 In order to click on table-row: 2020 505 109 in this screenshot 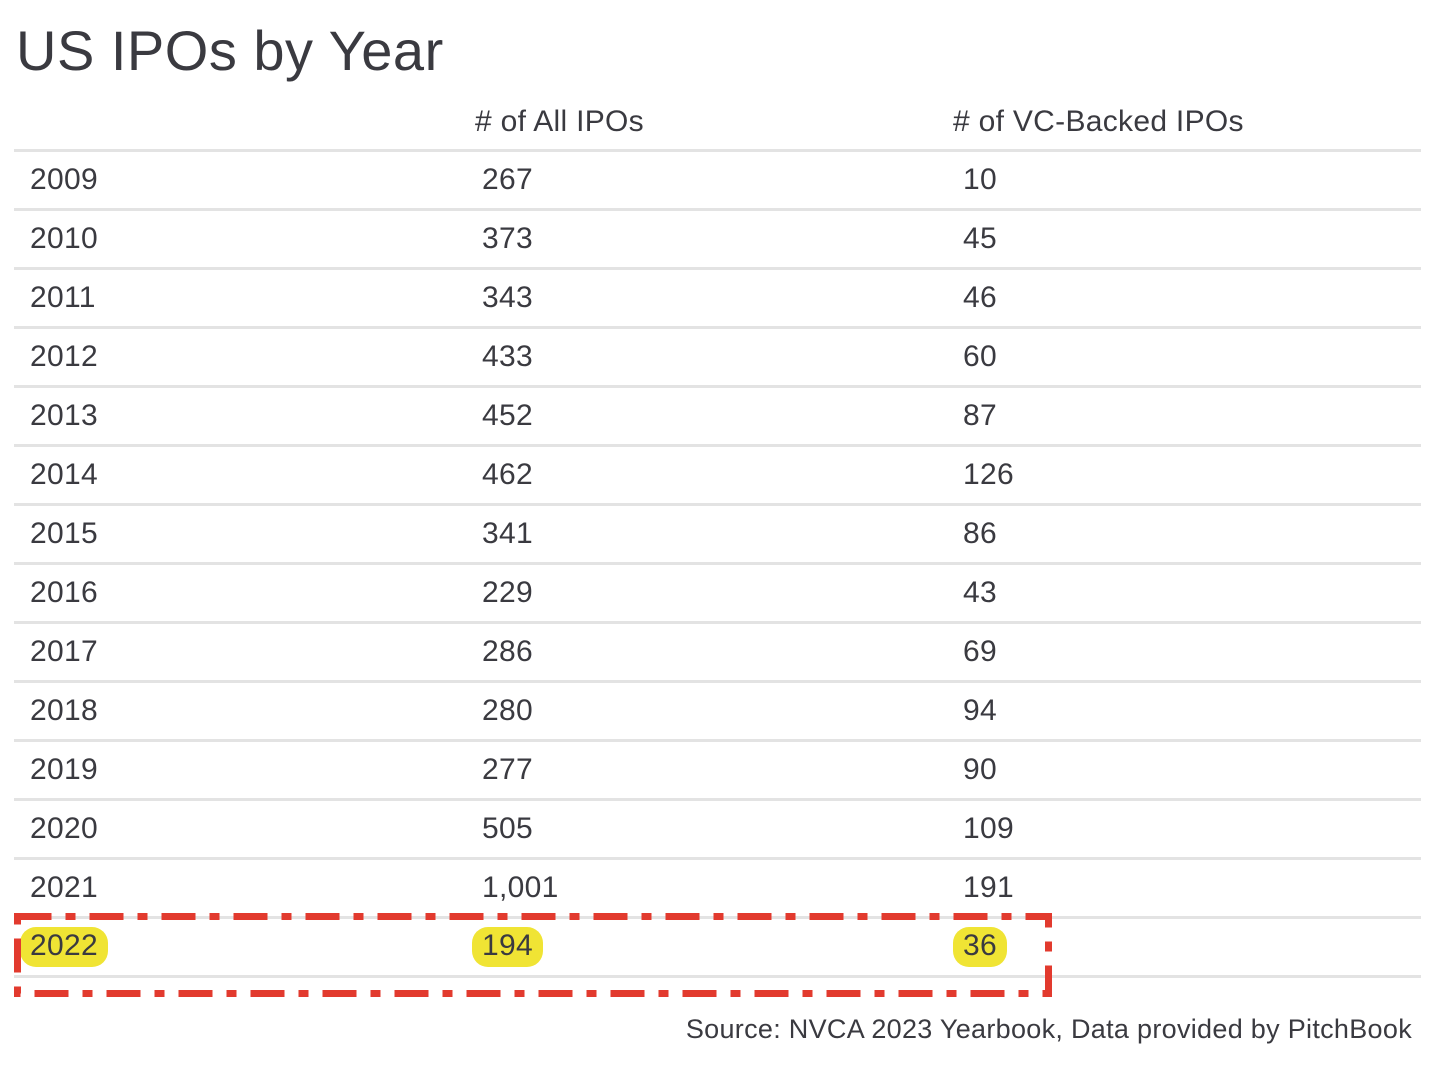, I will do `click(717, 830)`.